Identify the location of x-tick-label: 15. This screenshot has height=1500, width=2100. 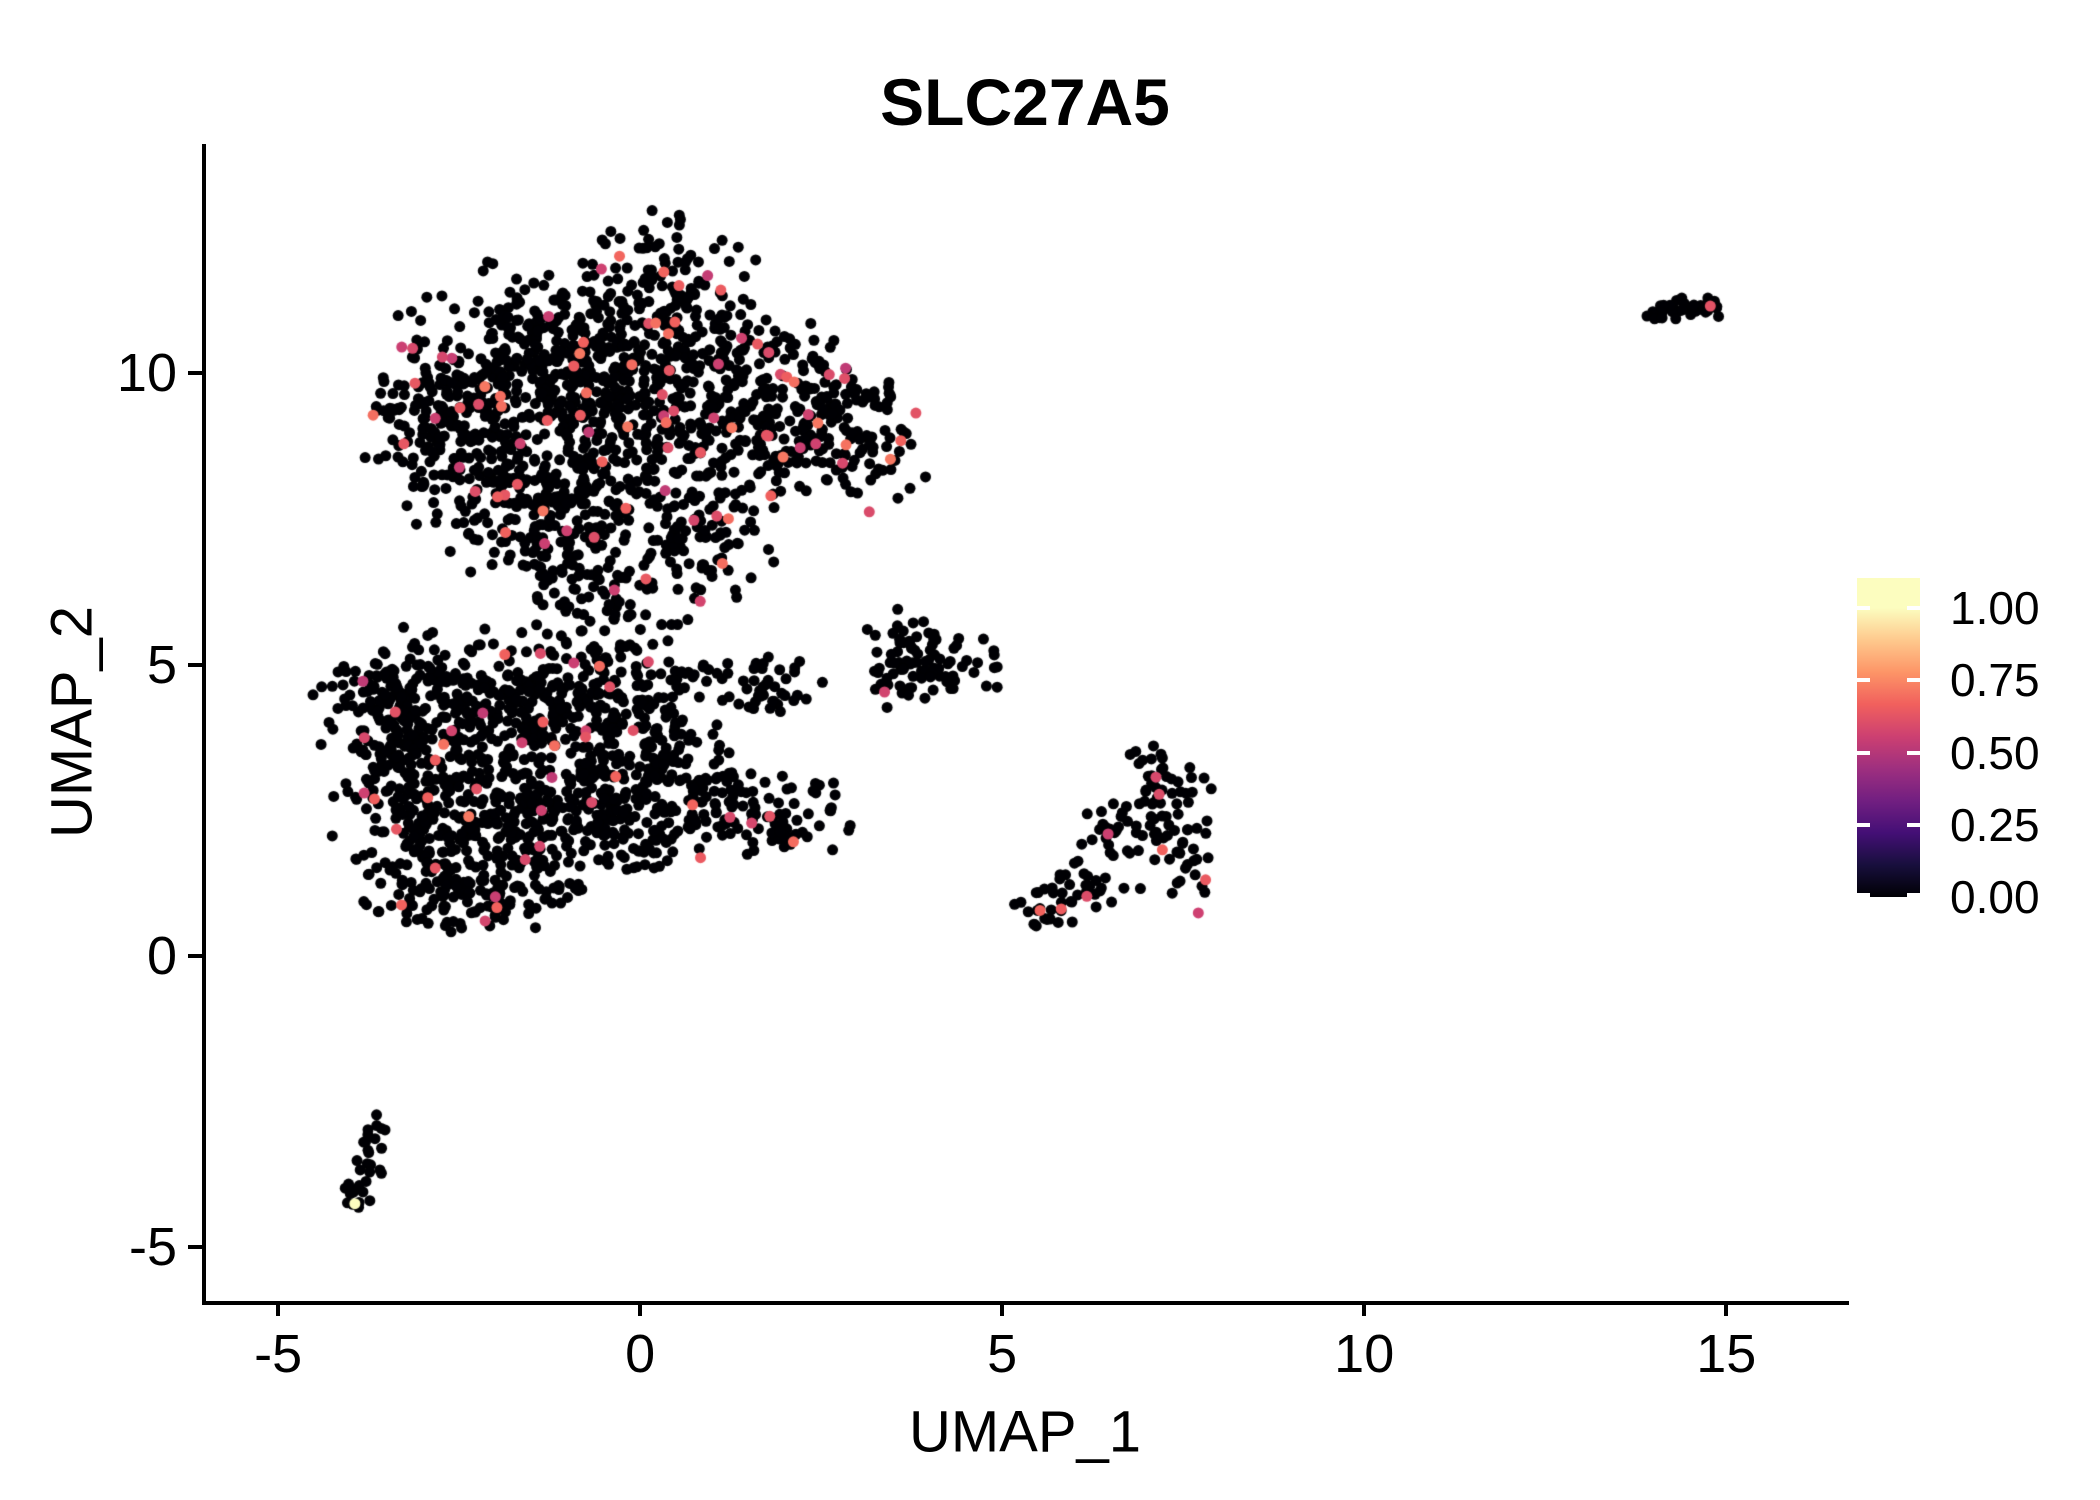
(1726, 1354).